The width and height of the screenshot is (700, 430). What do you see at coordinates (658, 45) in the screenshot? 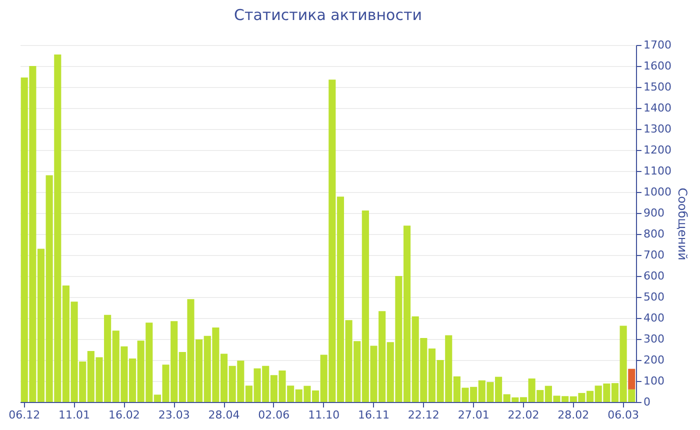
I see `y-tick-label: 1700` at bounding box center [658, 45].